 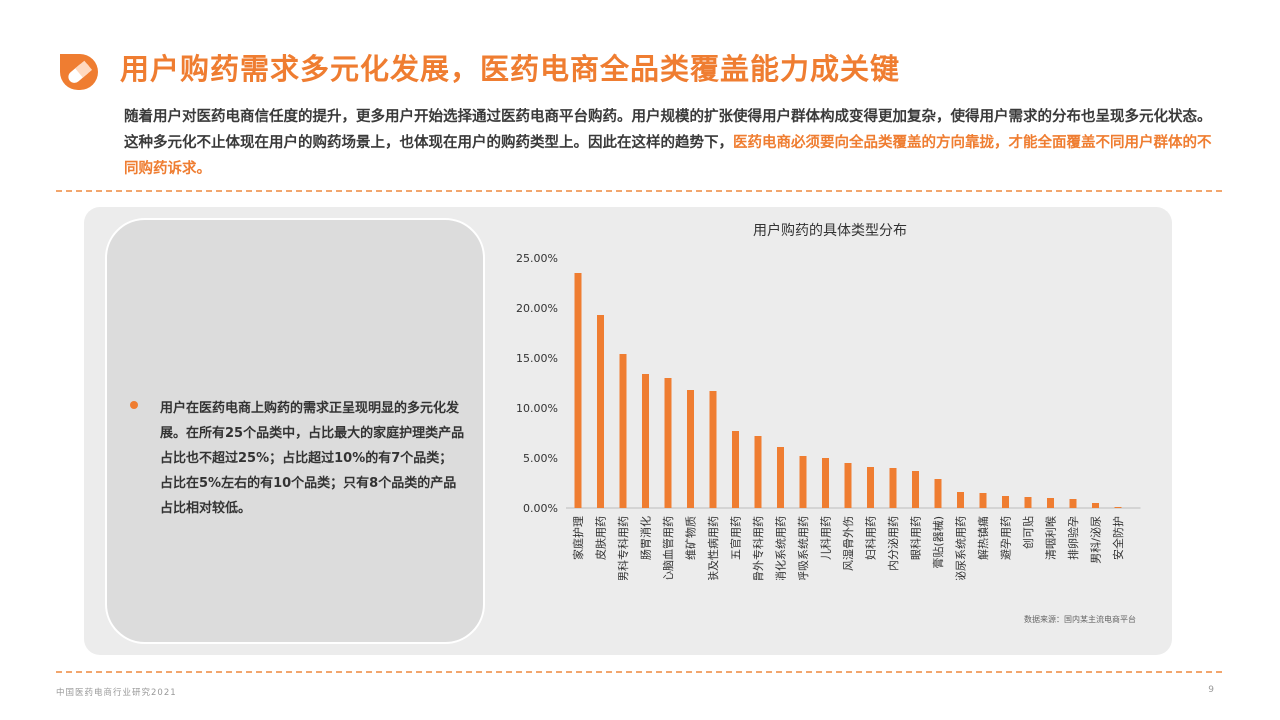 I want to click on y-tick-label: 20.00%, so click(x=537, y=308).